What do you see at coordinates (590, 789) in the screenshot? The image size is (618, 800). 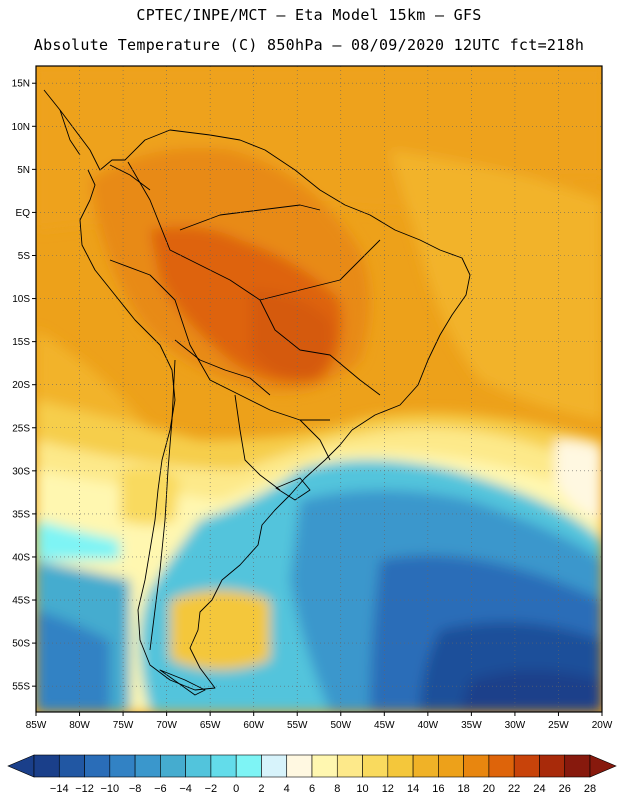 I see `colorbar-label: 28` at bounding box center [590, 789].